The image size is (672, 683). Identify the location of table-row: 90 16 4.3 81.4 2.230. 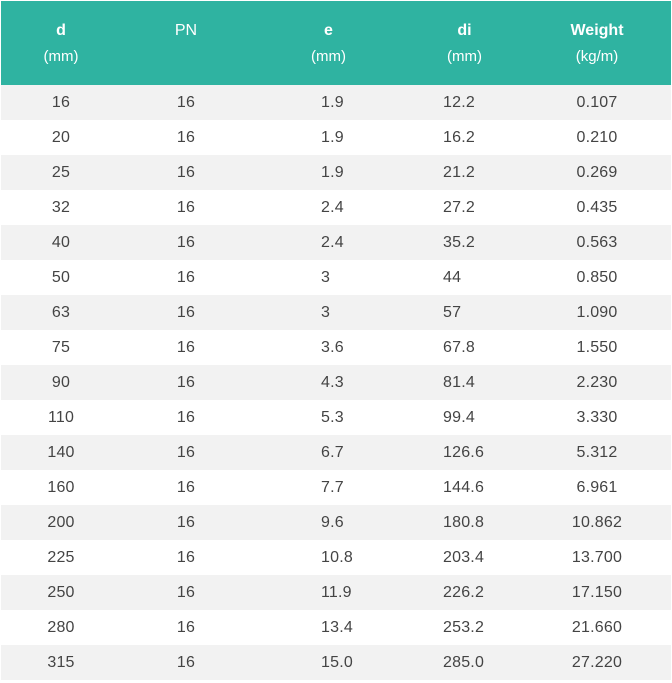
(336, 382).